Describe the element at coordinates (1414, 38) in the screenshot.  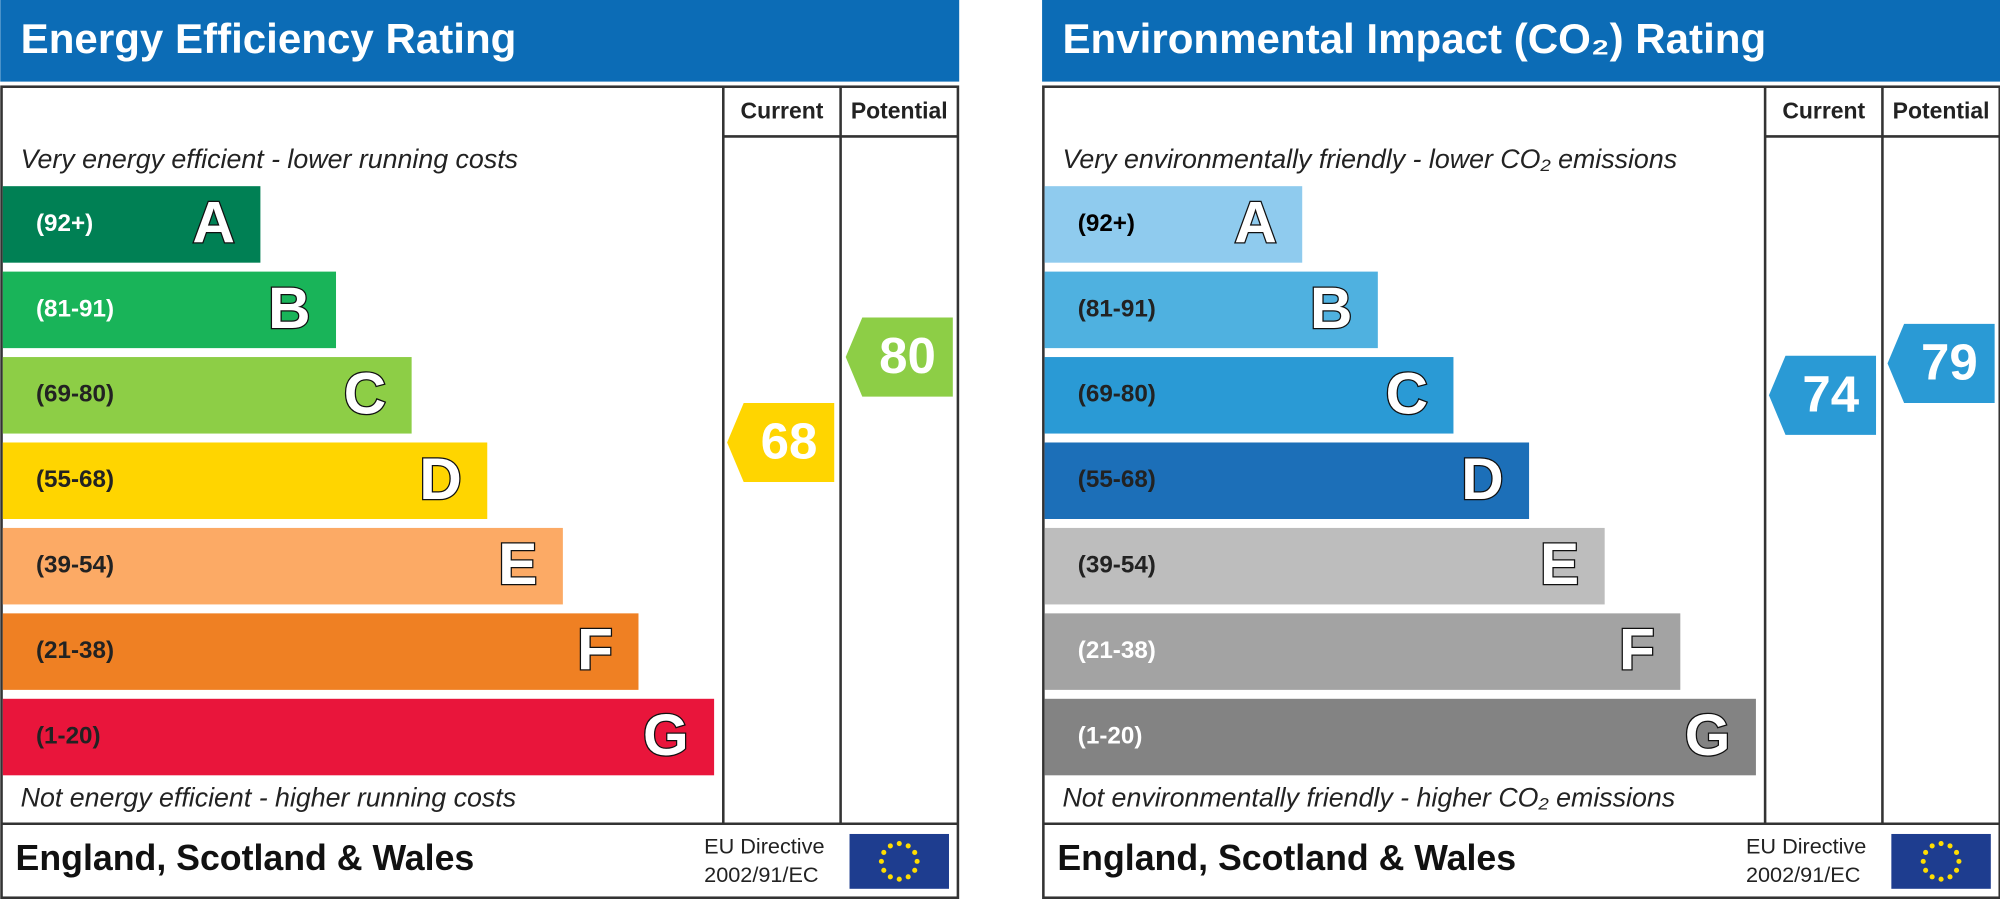
I see `panel-title: Environmental Impact (CO₂) Rating` at that location.